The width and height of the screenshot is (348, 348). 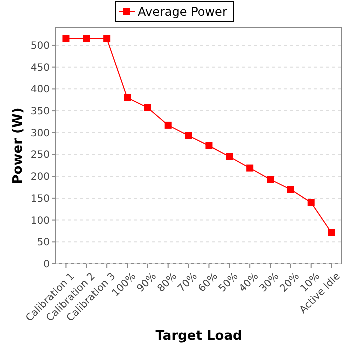 I want to click on x-axis-title: Target Load, so click(x=199, y=336).